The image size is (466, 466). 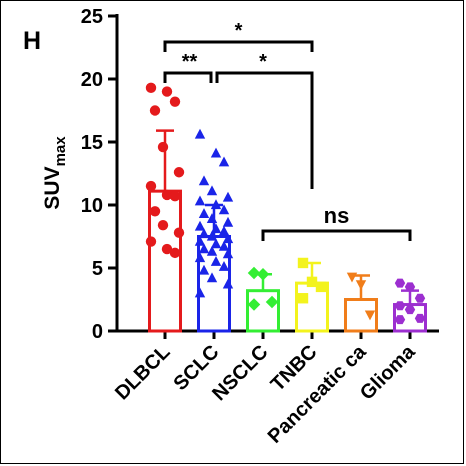 I want to click on y-tick-label: 15, so click(x=92, y=143).